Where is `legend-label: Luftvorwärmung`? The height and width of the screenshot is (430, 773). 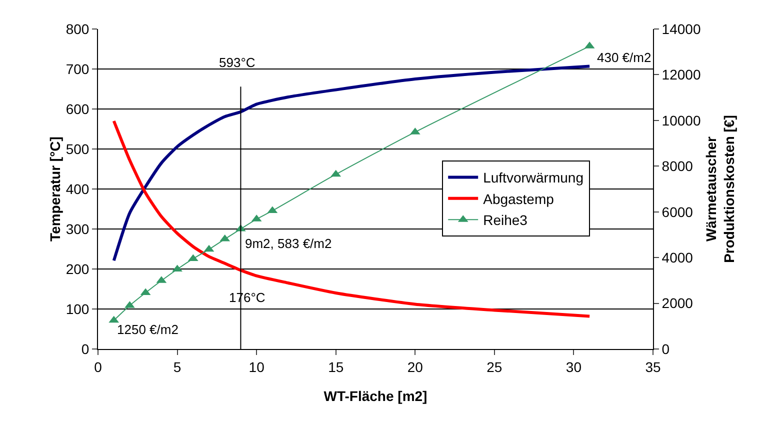 legend-label: Luftvorwärmung is located at coordinates (533, 178).